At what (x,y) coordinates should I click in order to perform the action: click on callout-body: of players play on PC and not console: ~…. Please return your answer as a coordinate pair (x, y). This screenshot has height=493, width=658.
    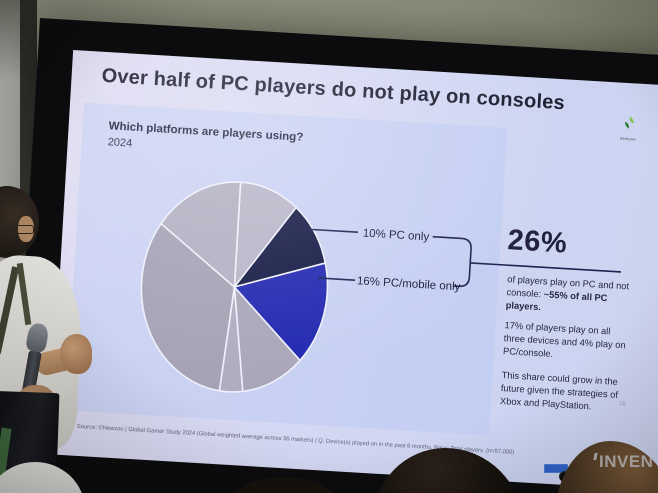
    Looking at the image, I should click on (567, 348).